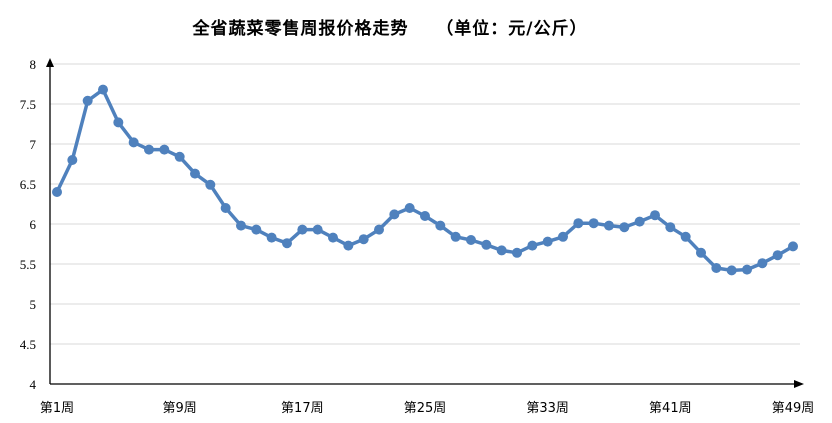 The image size is (832, 423). I want to click on y-tick-label: 6, so click(33, 224).